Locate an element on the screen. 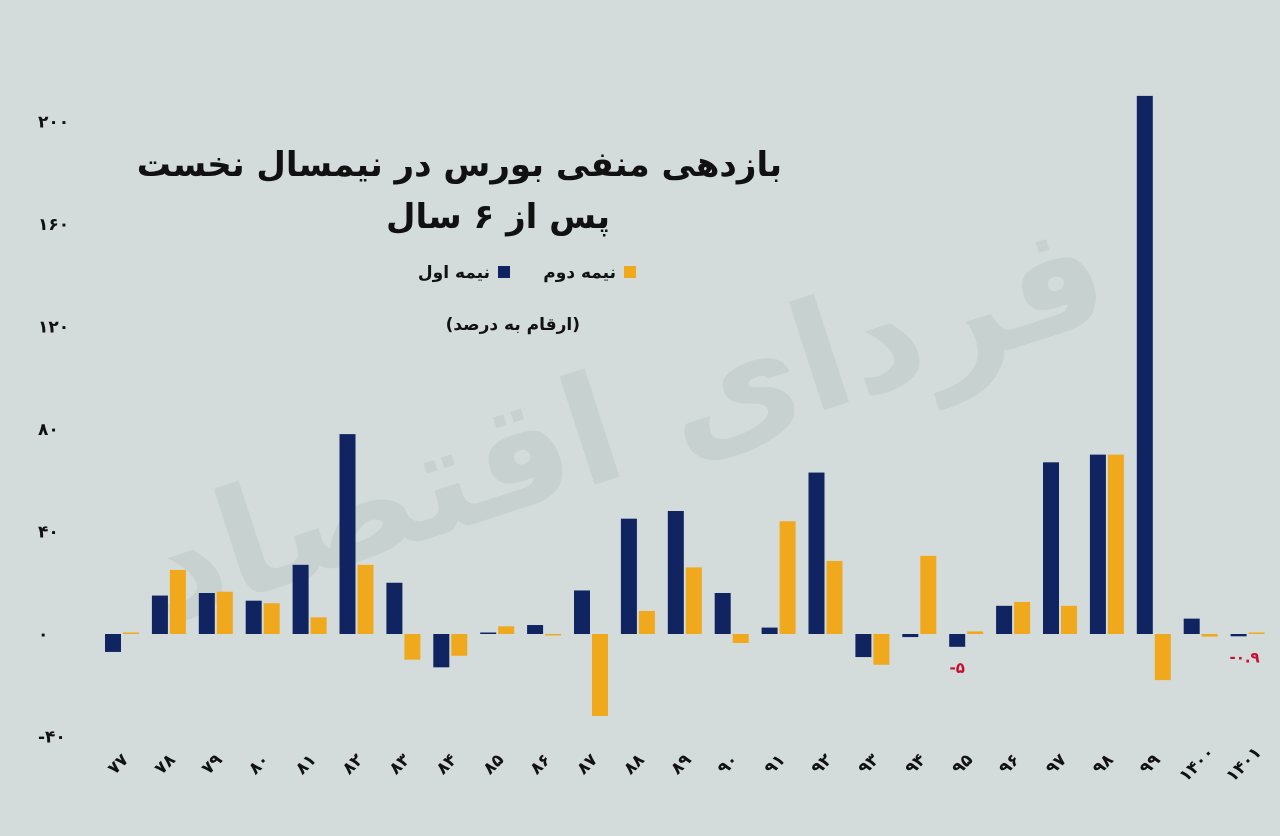 The image size is (1280, 836). x-tick-label: ۸۲ is located at coordinates (353, 764).